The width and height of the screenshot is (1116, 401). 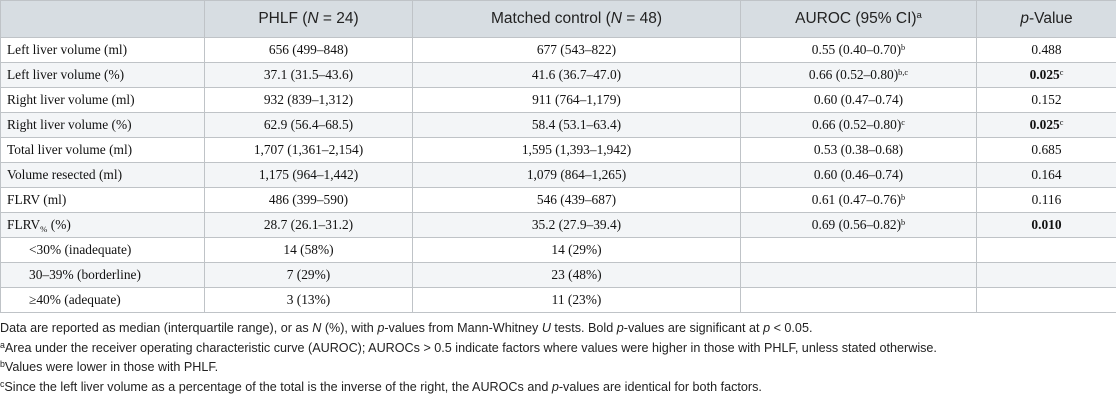 I want to click on row-label: Total liver volume (ml), so click(x=102, y=150).